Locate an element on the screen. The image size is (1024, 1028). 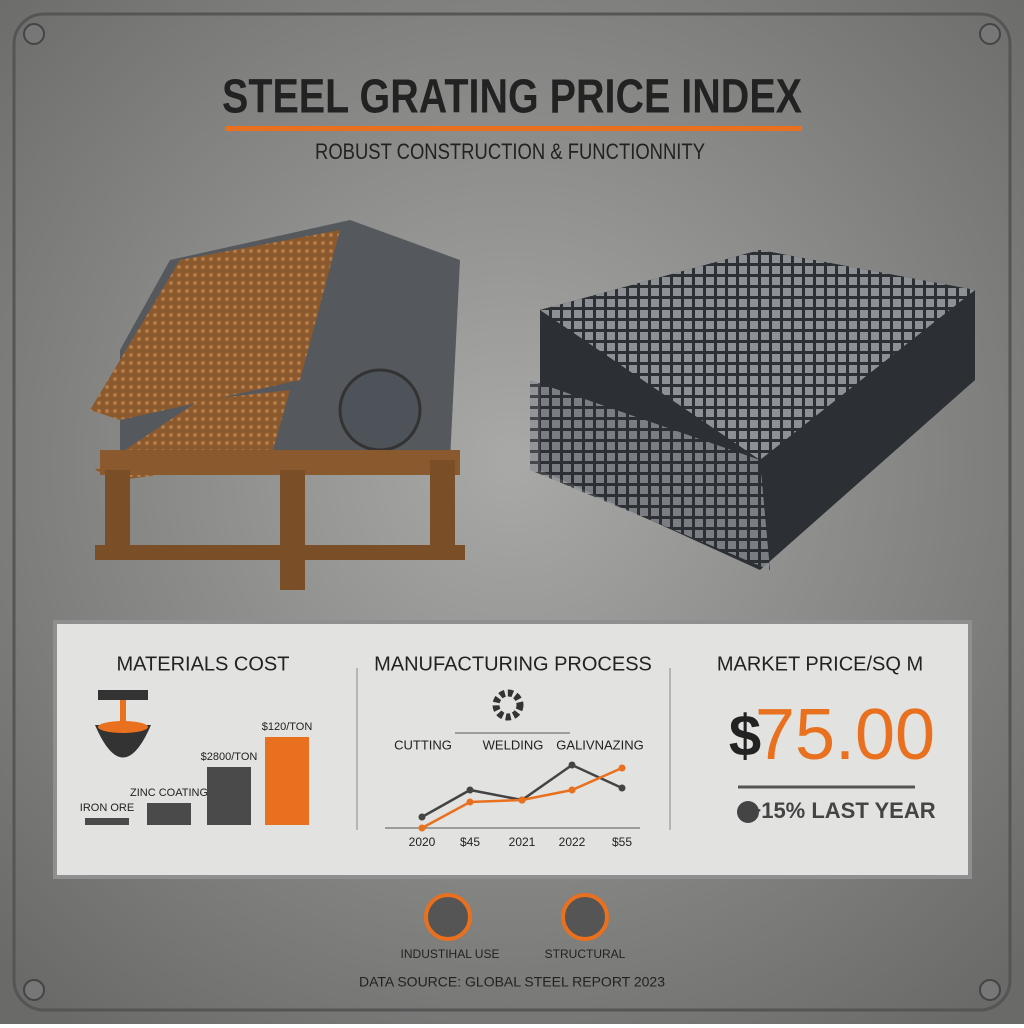
price: 75.00 is located at coordinates (845, 735).